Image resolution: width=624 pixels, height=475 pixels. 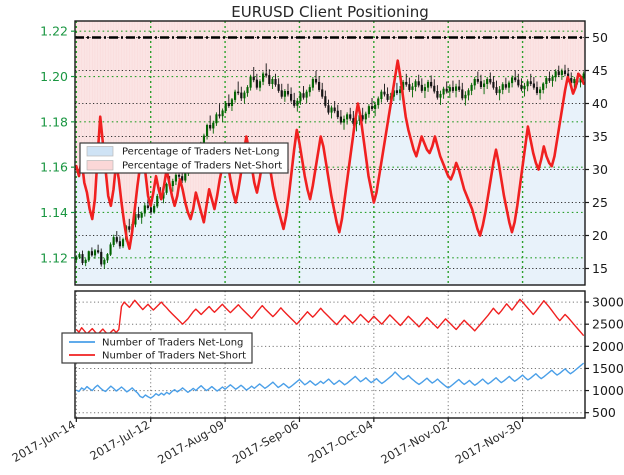 What do you see at coordinates (608, 390) in the screenshot?
I see `lower-right-axis-tick-label: 1000` at bounding box center [608, 390].